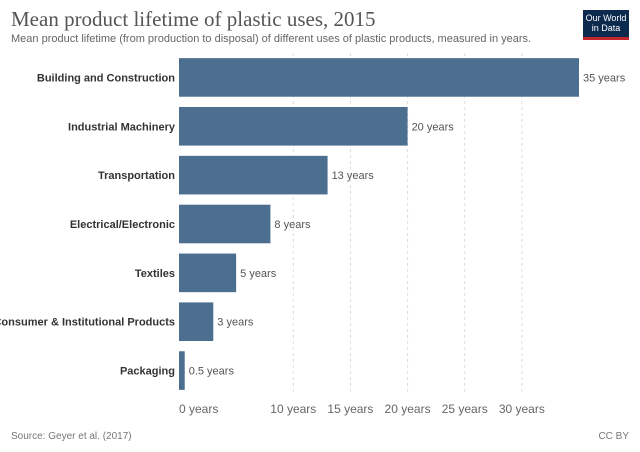 This screenshot has width=640, height=452. I want to click on category-label: Building and Construction, so click(106, 78).